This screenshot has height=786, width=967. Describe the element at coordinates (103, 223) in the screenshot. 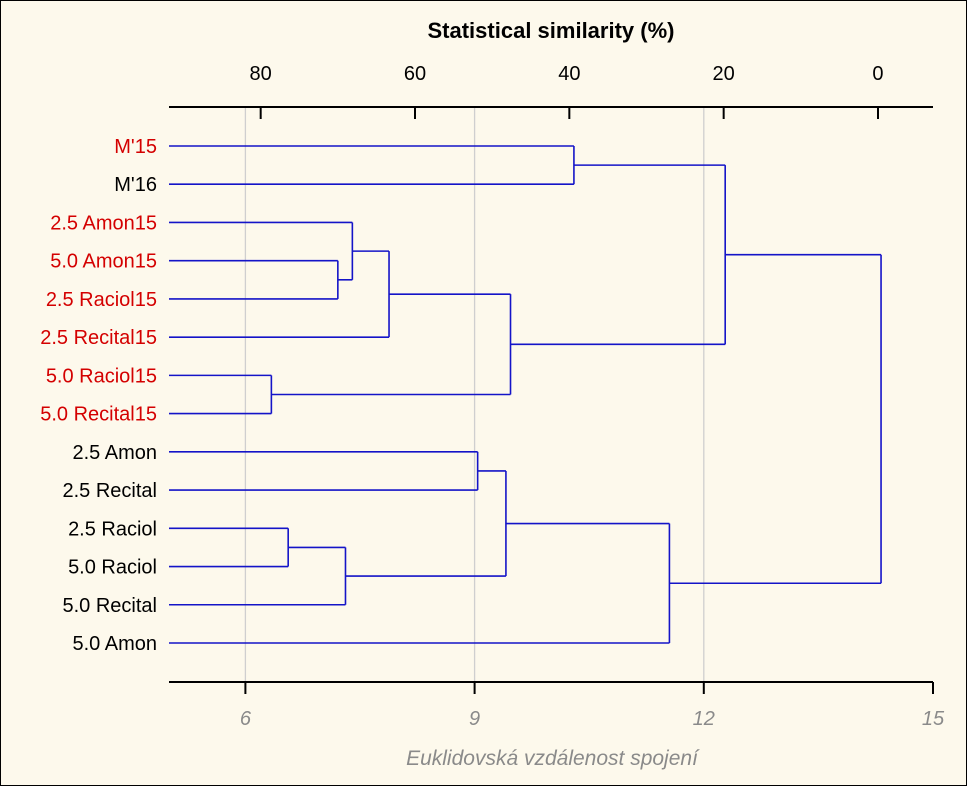

I see `leaf-label: 2.5 Amon15` at that location.